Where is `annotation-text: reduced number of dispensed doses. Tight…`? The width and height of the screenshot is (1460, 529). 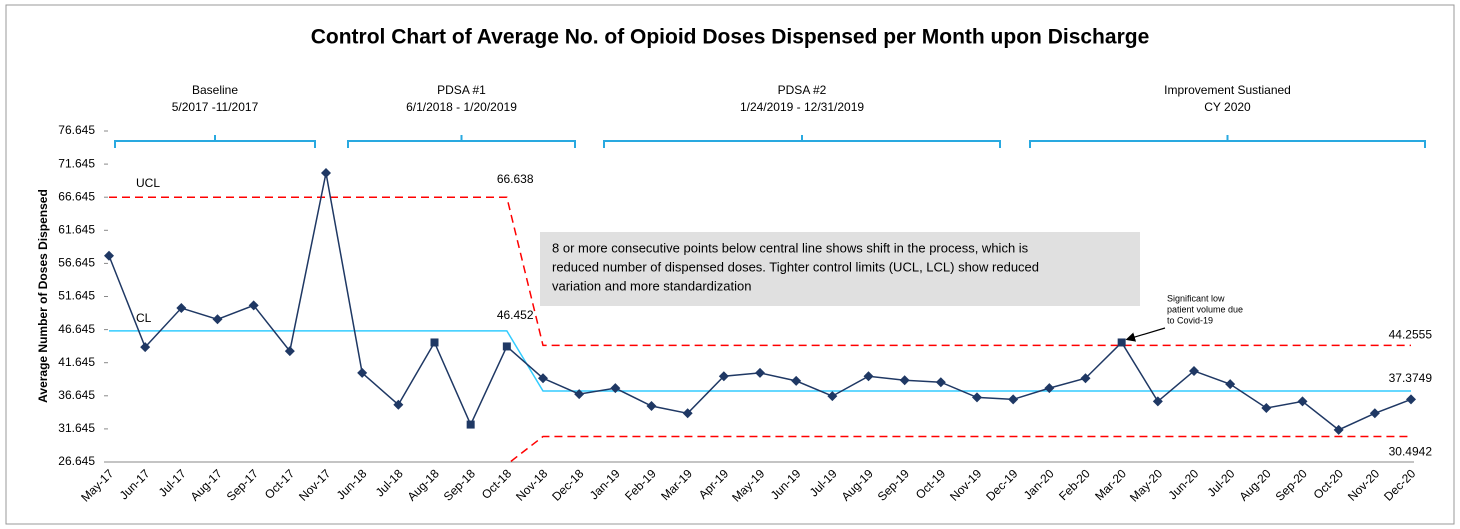 annotation-text: reduced number of dispensed doses. Tight… is located at coordinates (795, 266).